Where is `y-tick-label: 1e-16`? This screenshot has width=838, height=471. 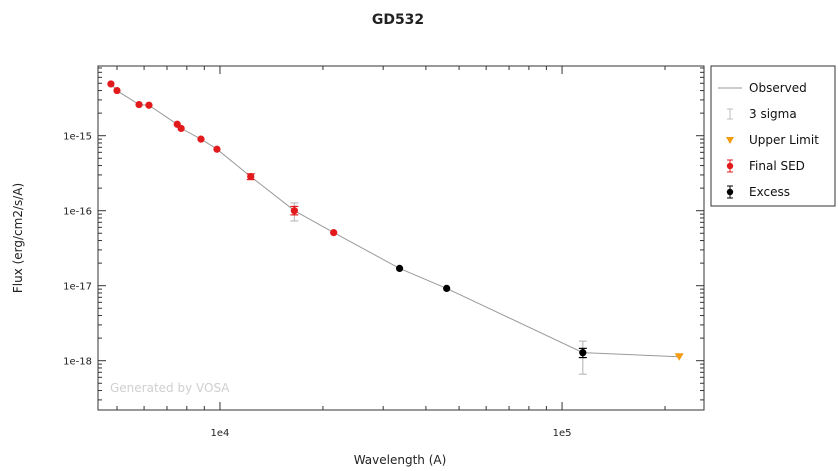 y-tick-label: 1e-16 is located at coordinates (77, 212).